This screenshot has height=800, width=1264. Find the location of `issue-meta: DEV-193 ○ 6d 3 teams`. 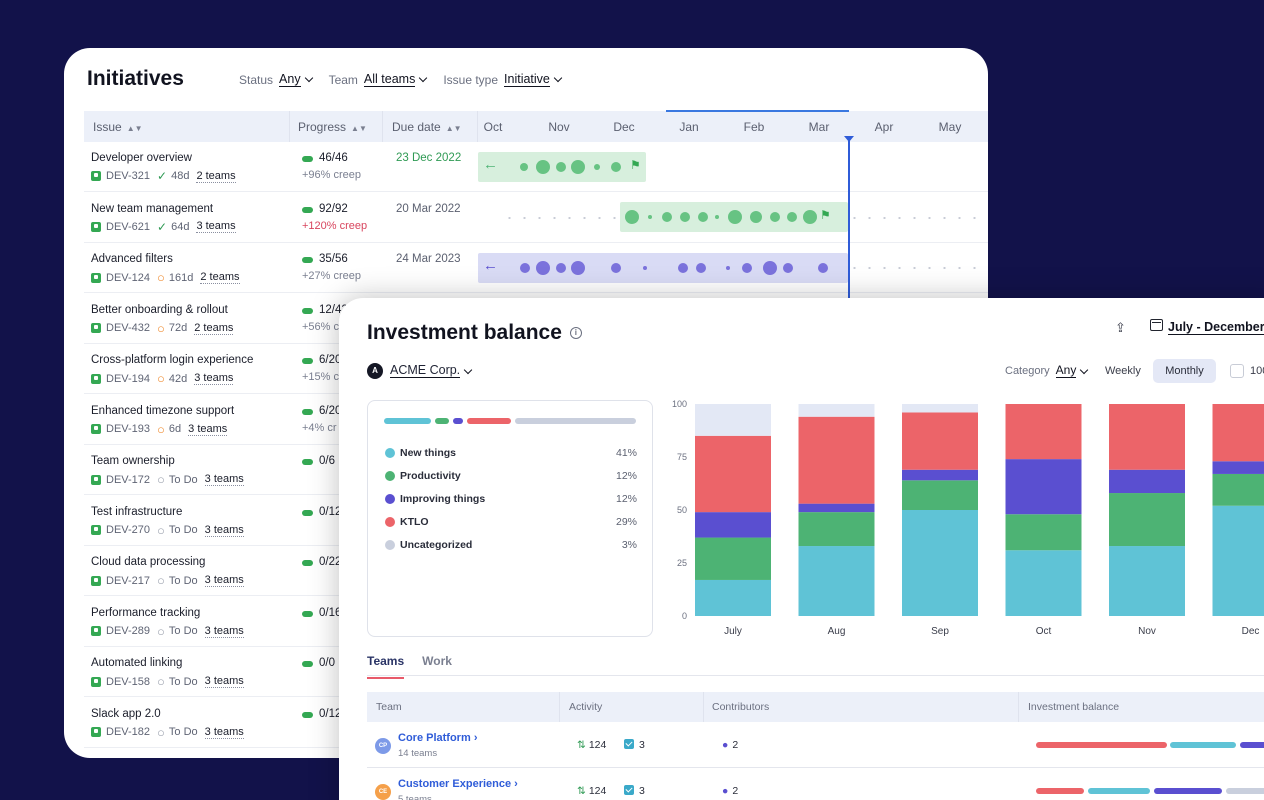

issue-meta: DEV-193 ○ 6d 3 teams is located at coordinates (159, 429).